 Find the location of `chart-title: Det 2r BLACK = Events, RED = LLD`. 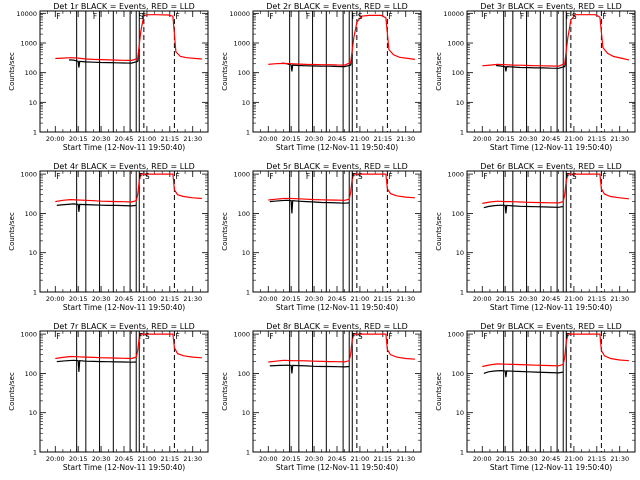

chart-title: Det 2r BLACK = Events, RED = LLD is located at coordinates (337, 6).